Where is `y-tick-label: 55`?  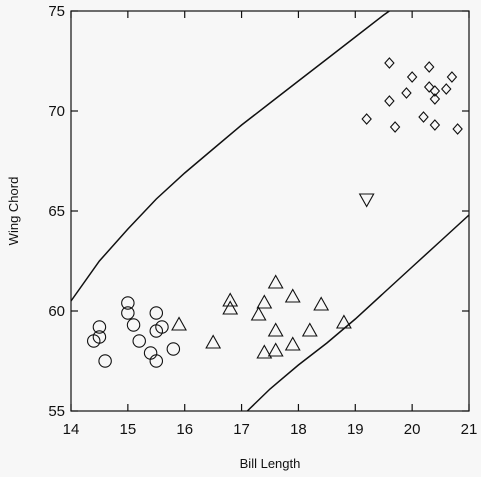
y-tick-label: 55 is located at coordinates (56, 411).